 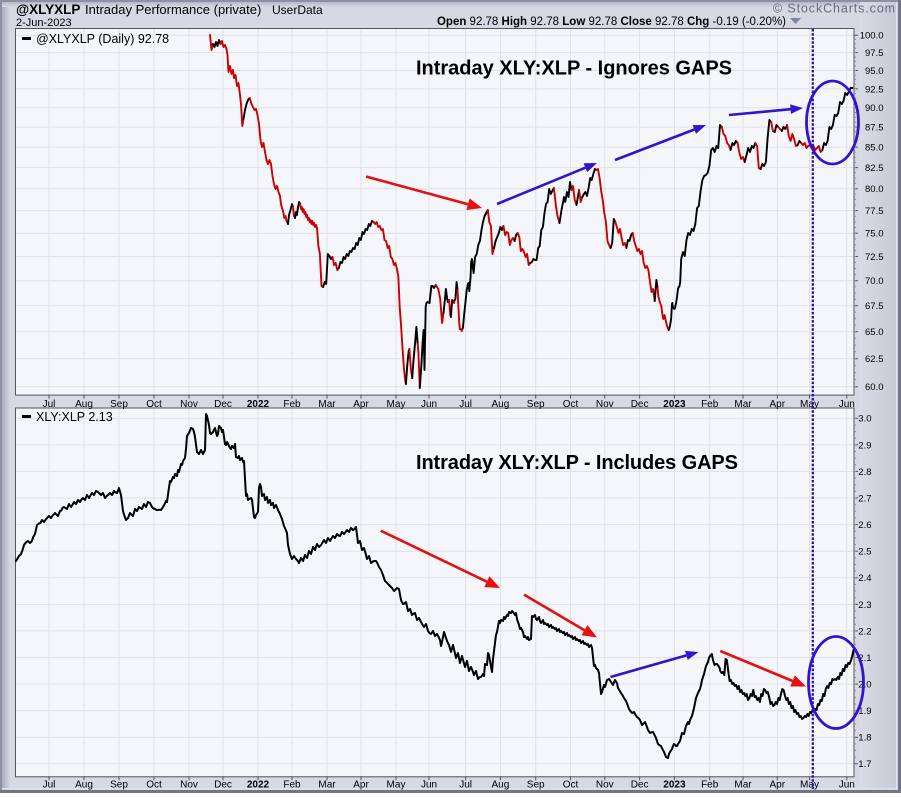 I want to click on svg-text: 100.0, so click(x=872, y=36).